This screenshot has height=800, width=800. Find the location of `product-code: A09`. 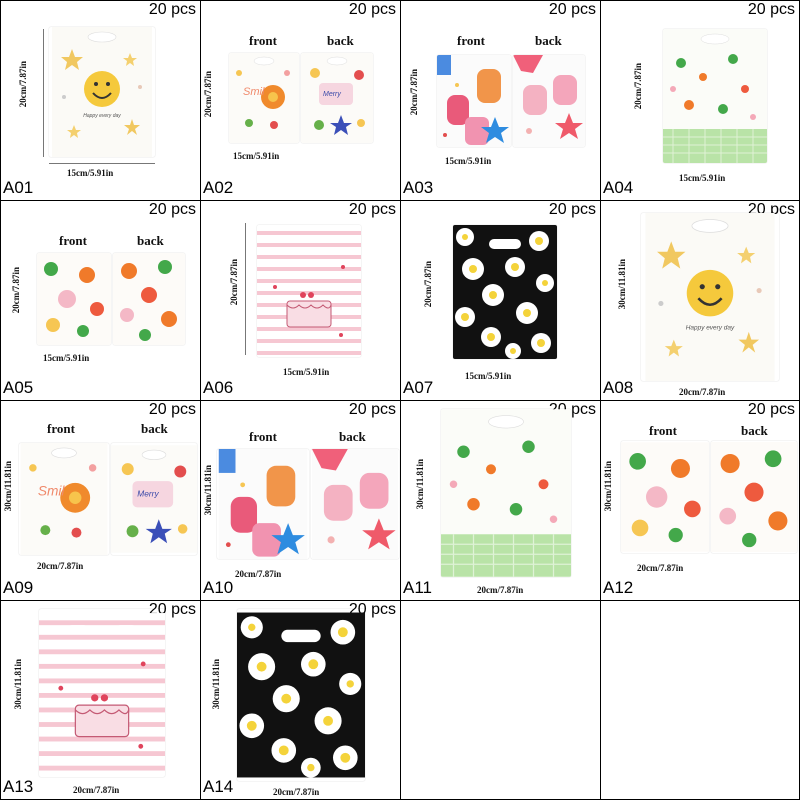

product-code: A09 is located at coordinates (18, 587).